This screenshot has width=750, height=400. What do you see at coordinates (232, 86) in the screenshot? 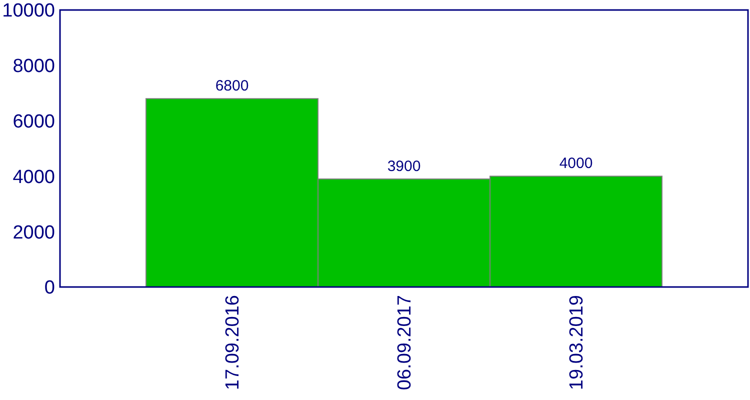
I see `data-label: 6800` at bounding box center [232, 86].